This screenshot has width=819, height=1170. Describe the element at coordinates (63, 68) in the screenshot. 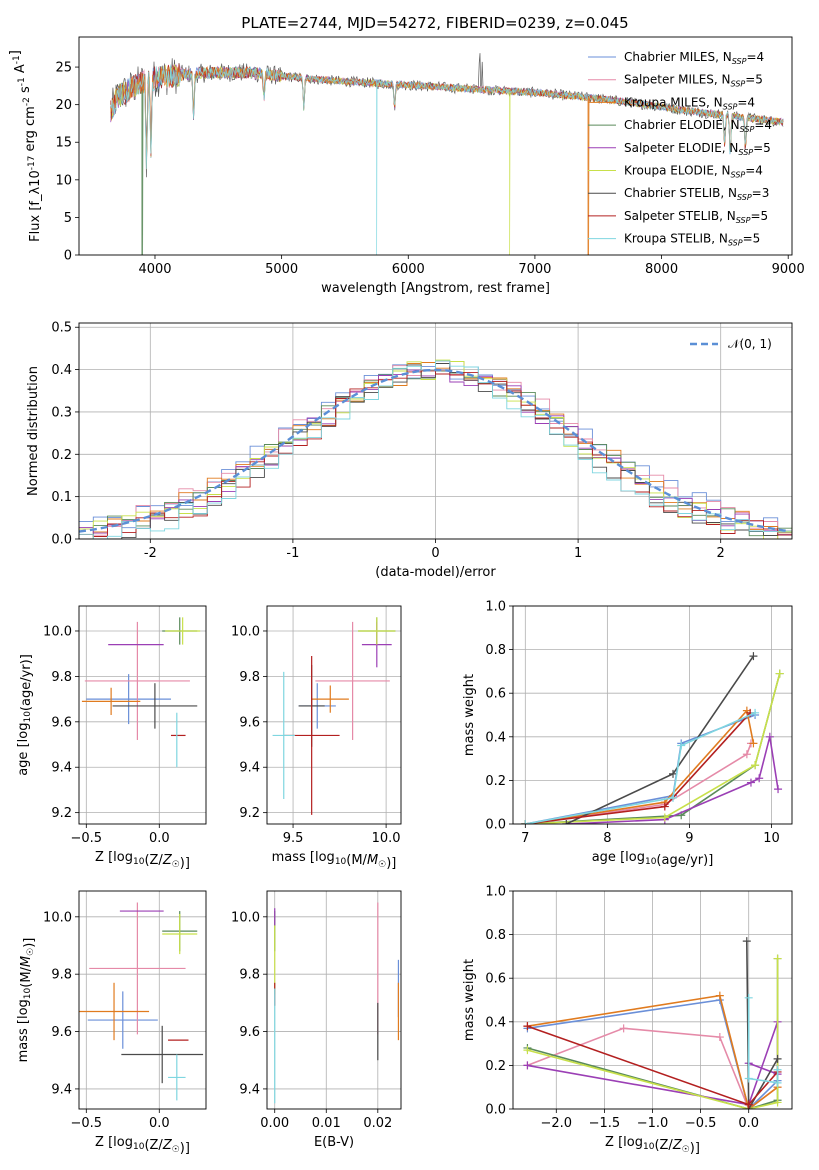

I see `y-tick-label: 25` at that location.